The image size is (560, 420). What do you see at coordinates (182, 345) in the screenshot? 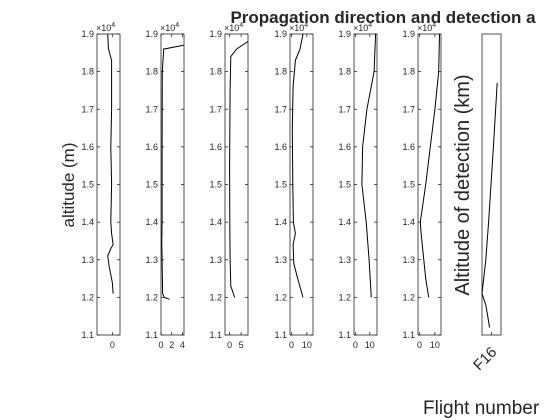
I see `x-tick-label: 4` at bounding box center [182, 345].